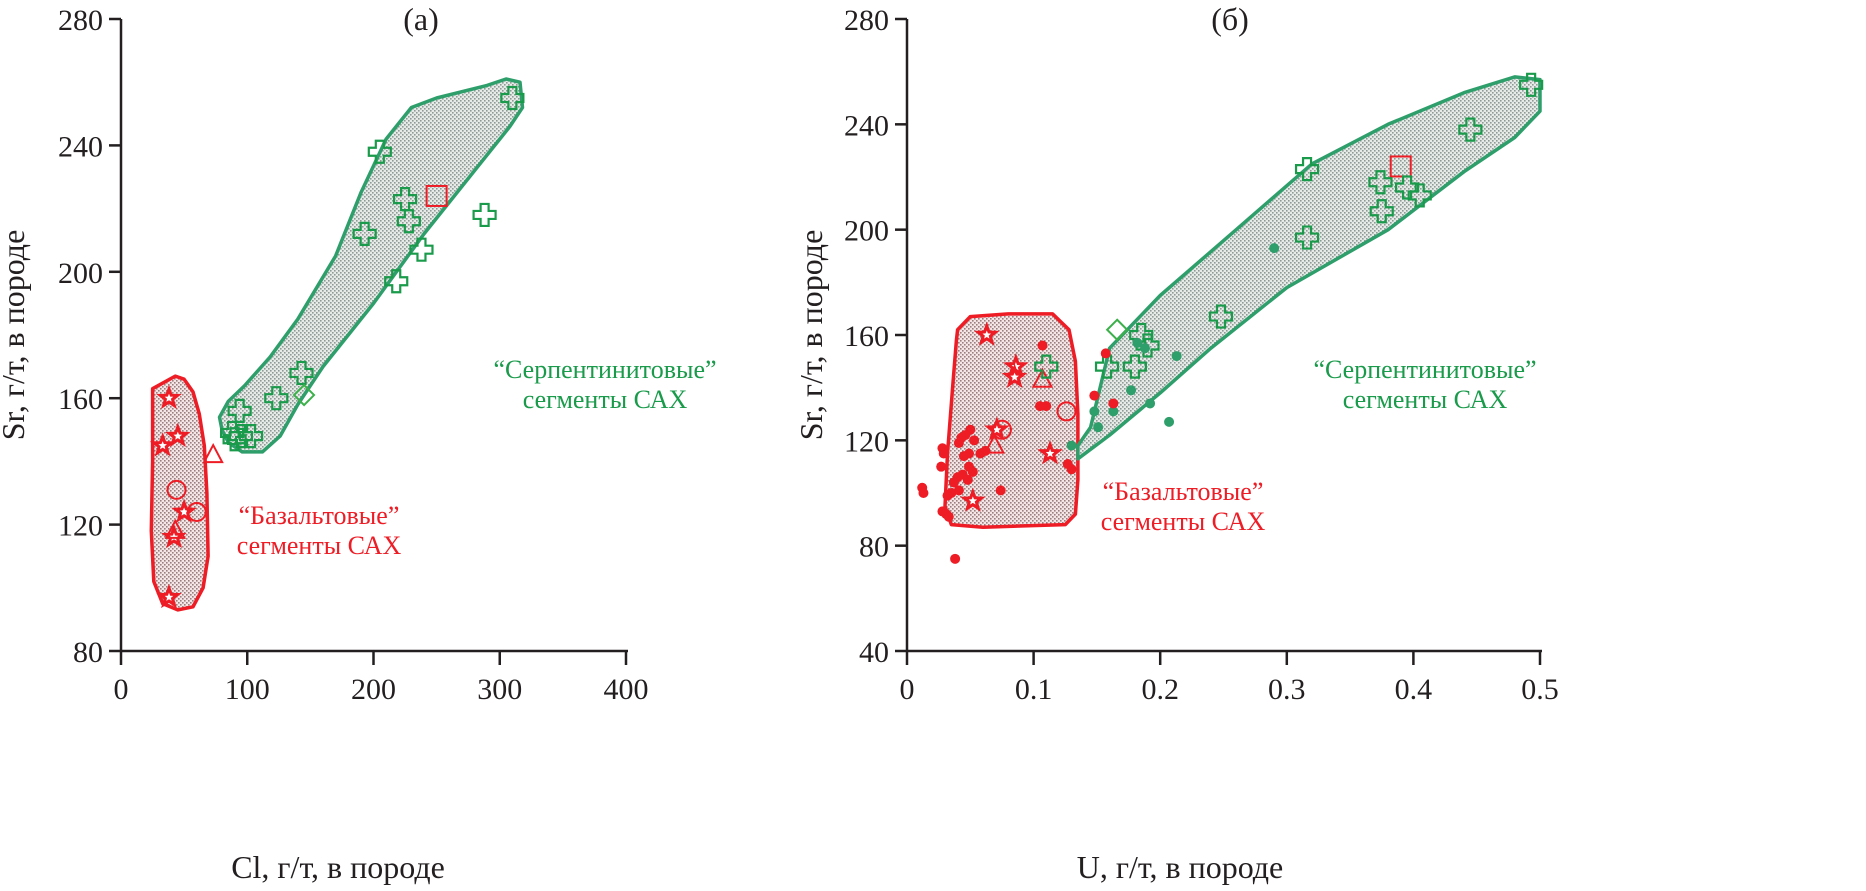 This screenshot has height=891, width=1866. I want to click on x-axis-title-a: Cl, г/т, в породе, so click(338, 867).